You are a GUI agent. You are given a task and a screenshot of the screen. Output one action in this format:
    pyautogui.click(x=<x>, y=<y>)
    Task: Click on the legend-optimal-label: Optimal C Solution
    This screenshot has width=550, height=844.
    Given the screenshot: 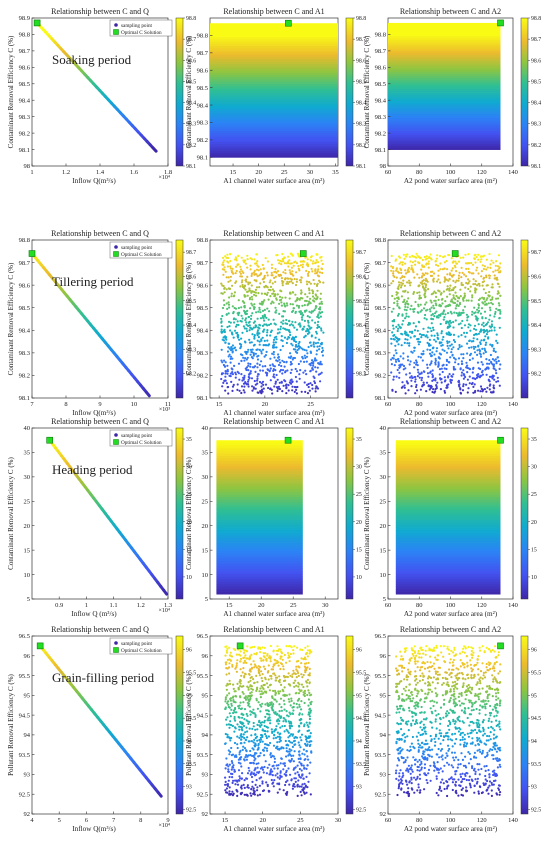 What is the action you would take?
    pyautogui.click(x=141, y=33)
    